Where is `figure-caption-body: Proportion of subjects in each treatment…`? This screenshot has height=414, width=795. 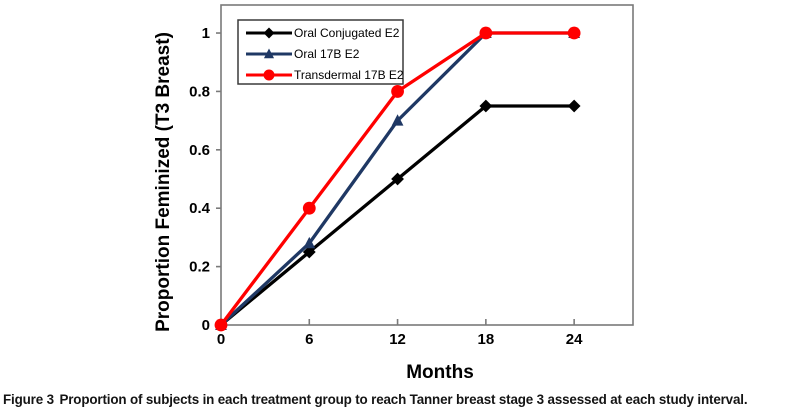
figure-caption-body: Proportion of subjects in each treatment… is located at coordinates (403, 399).